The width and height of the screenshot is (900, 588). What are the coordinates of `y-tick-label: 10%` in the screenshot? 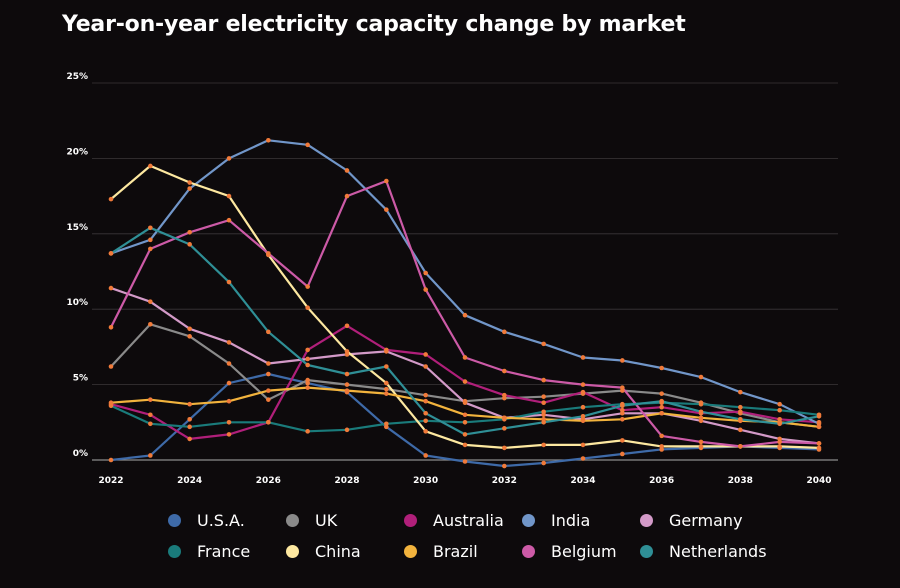 It's located at (77, 303).